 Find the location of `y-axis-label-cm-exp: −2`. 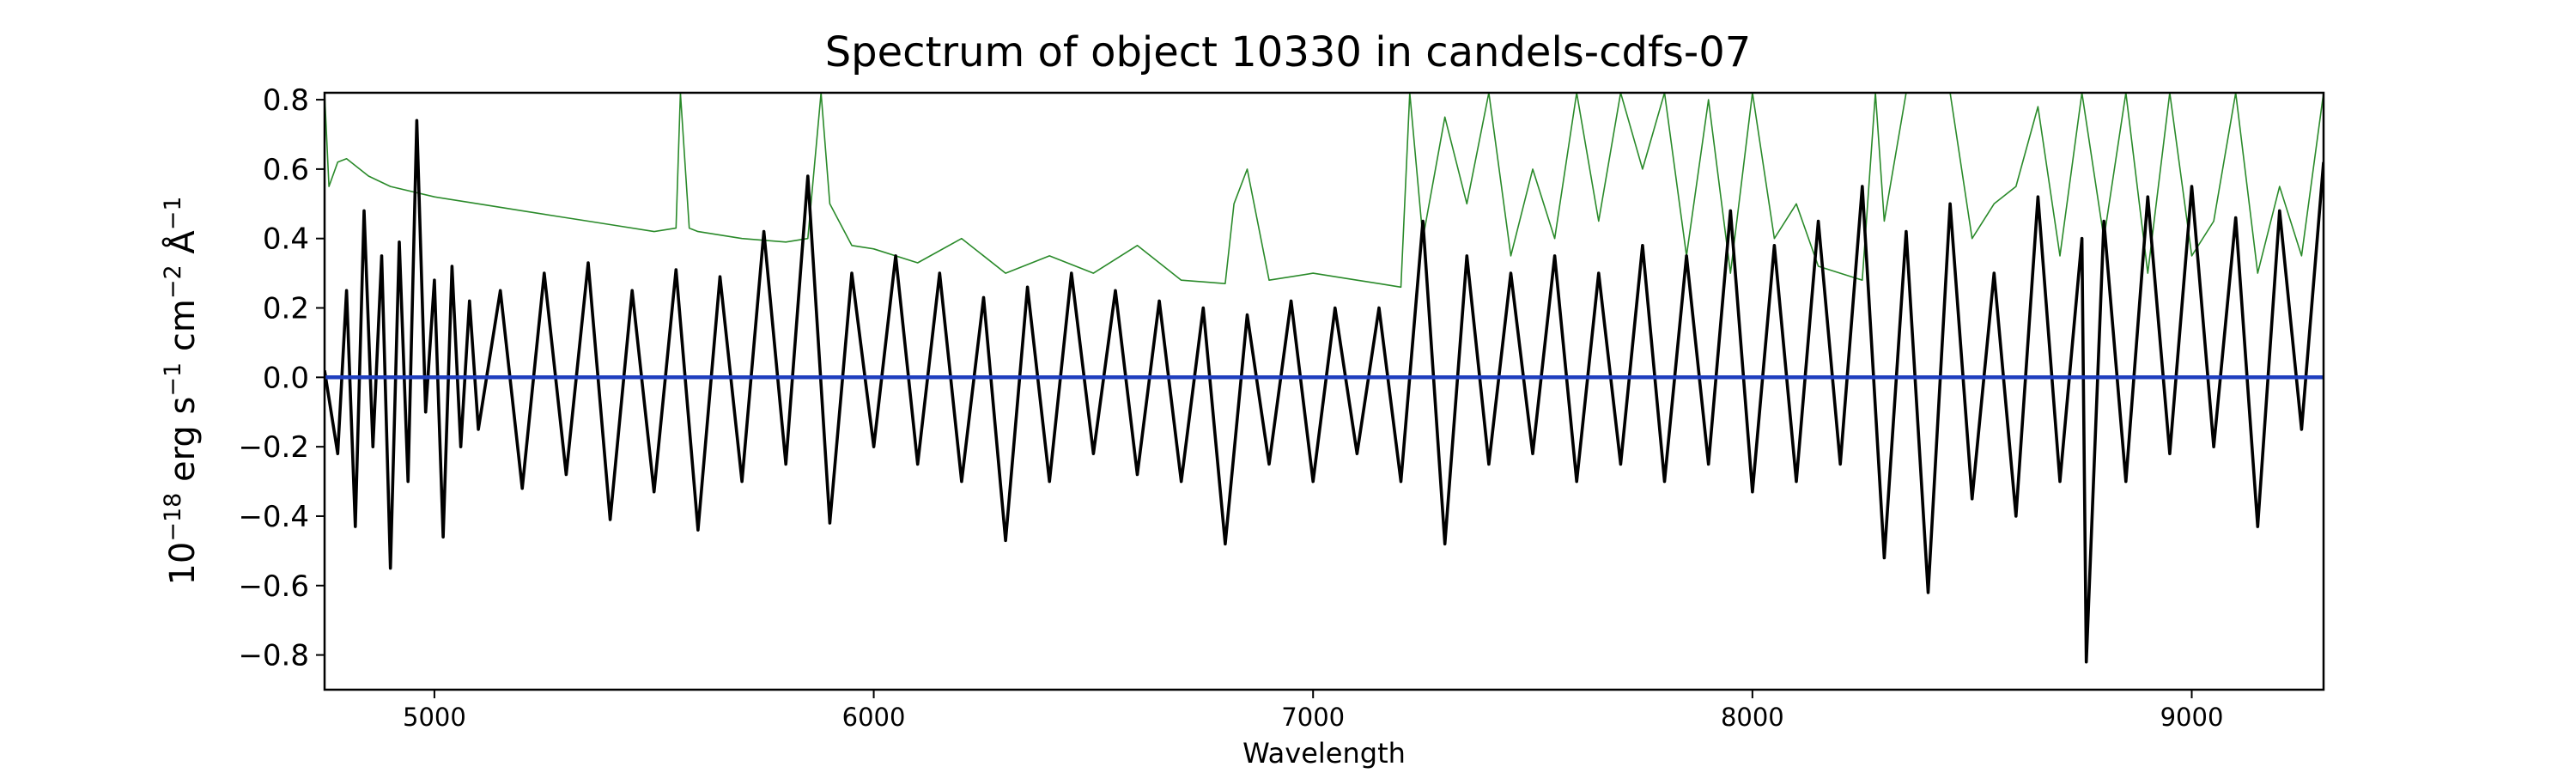

y-axis-label-cm-exp: −2 is located at coordinates (173, 282).